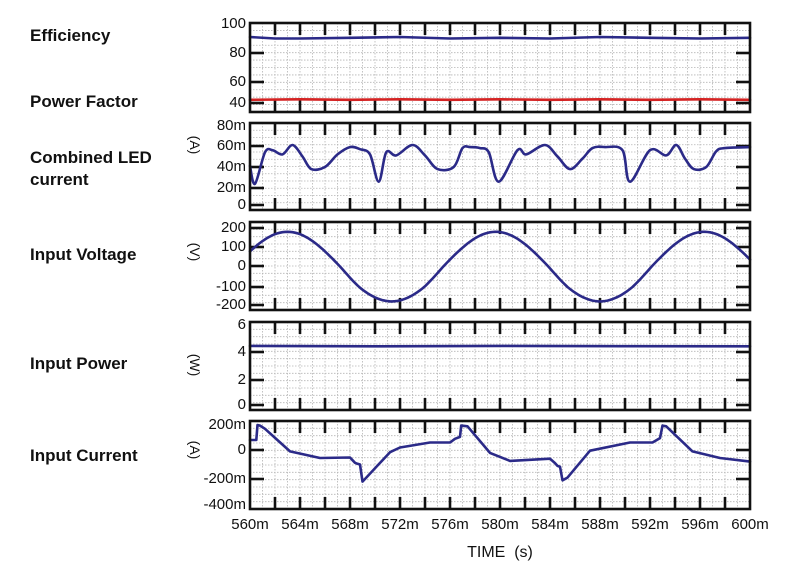  What do you see at coordinates (500, 453) in the screenshot?
I see `series-input-current` at bounding box center [500, 453].